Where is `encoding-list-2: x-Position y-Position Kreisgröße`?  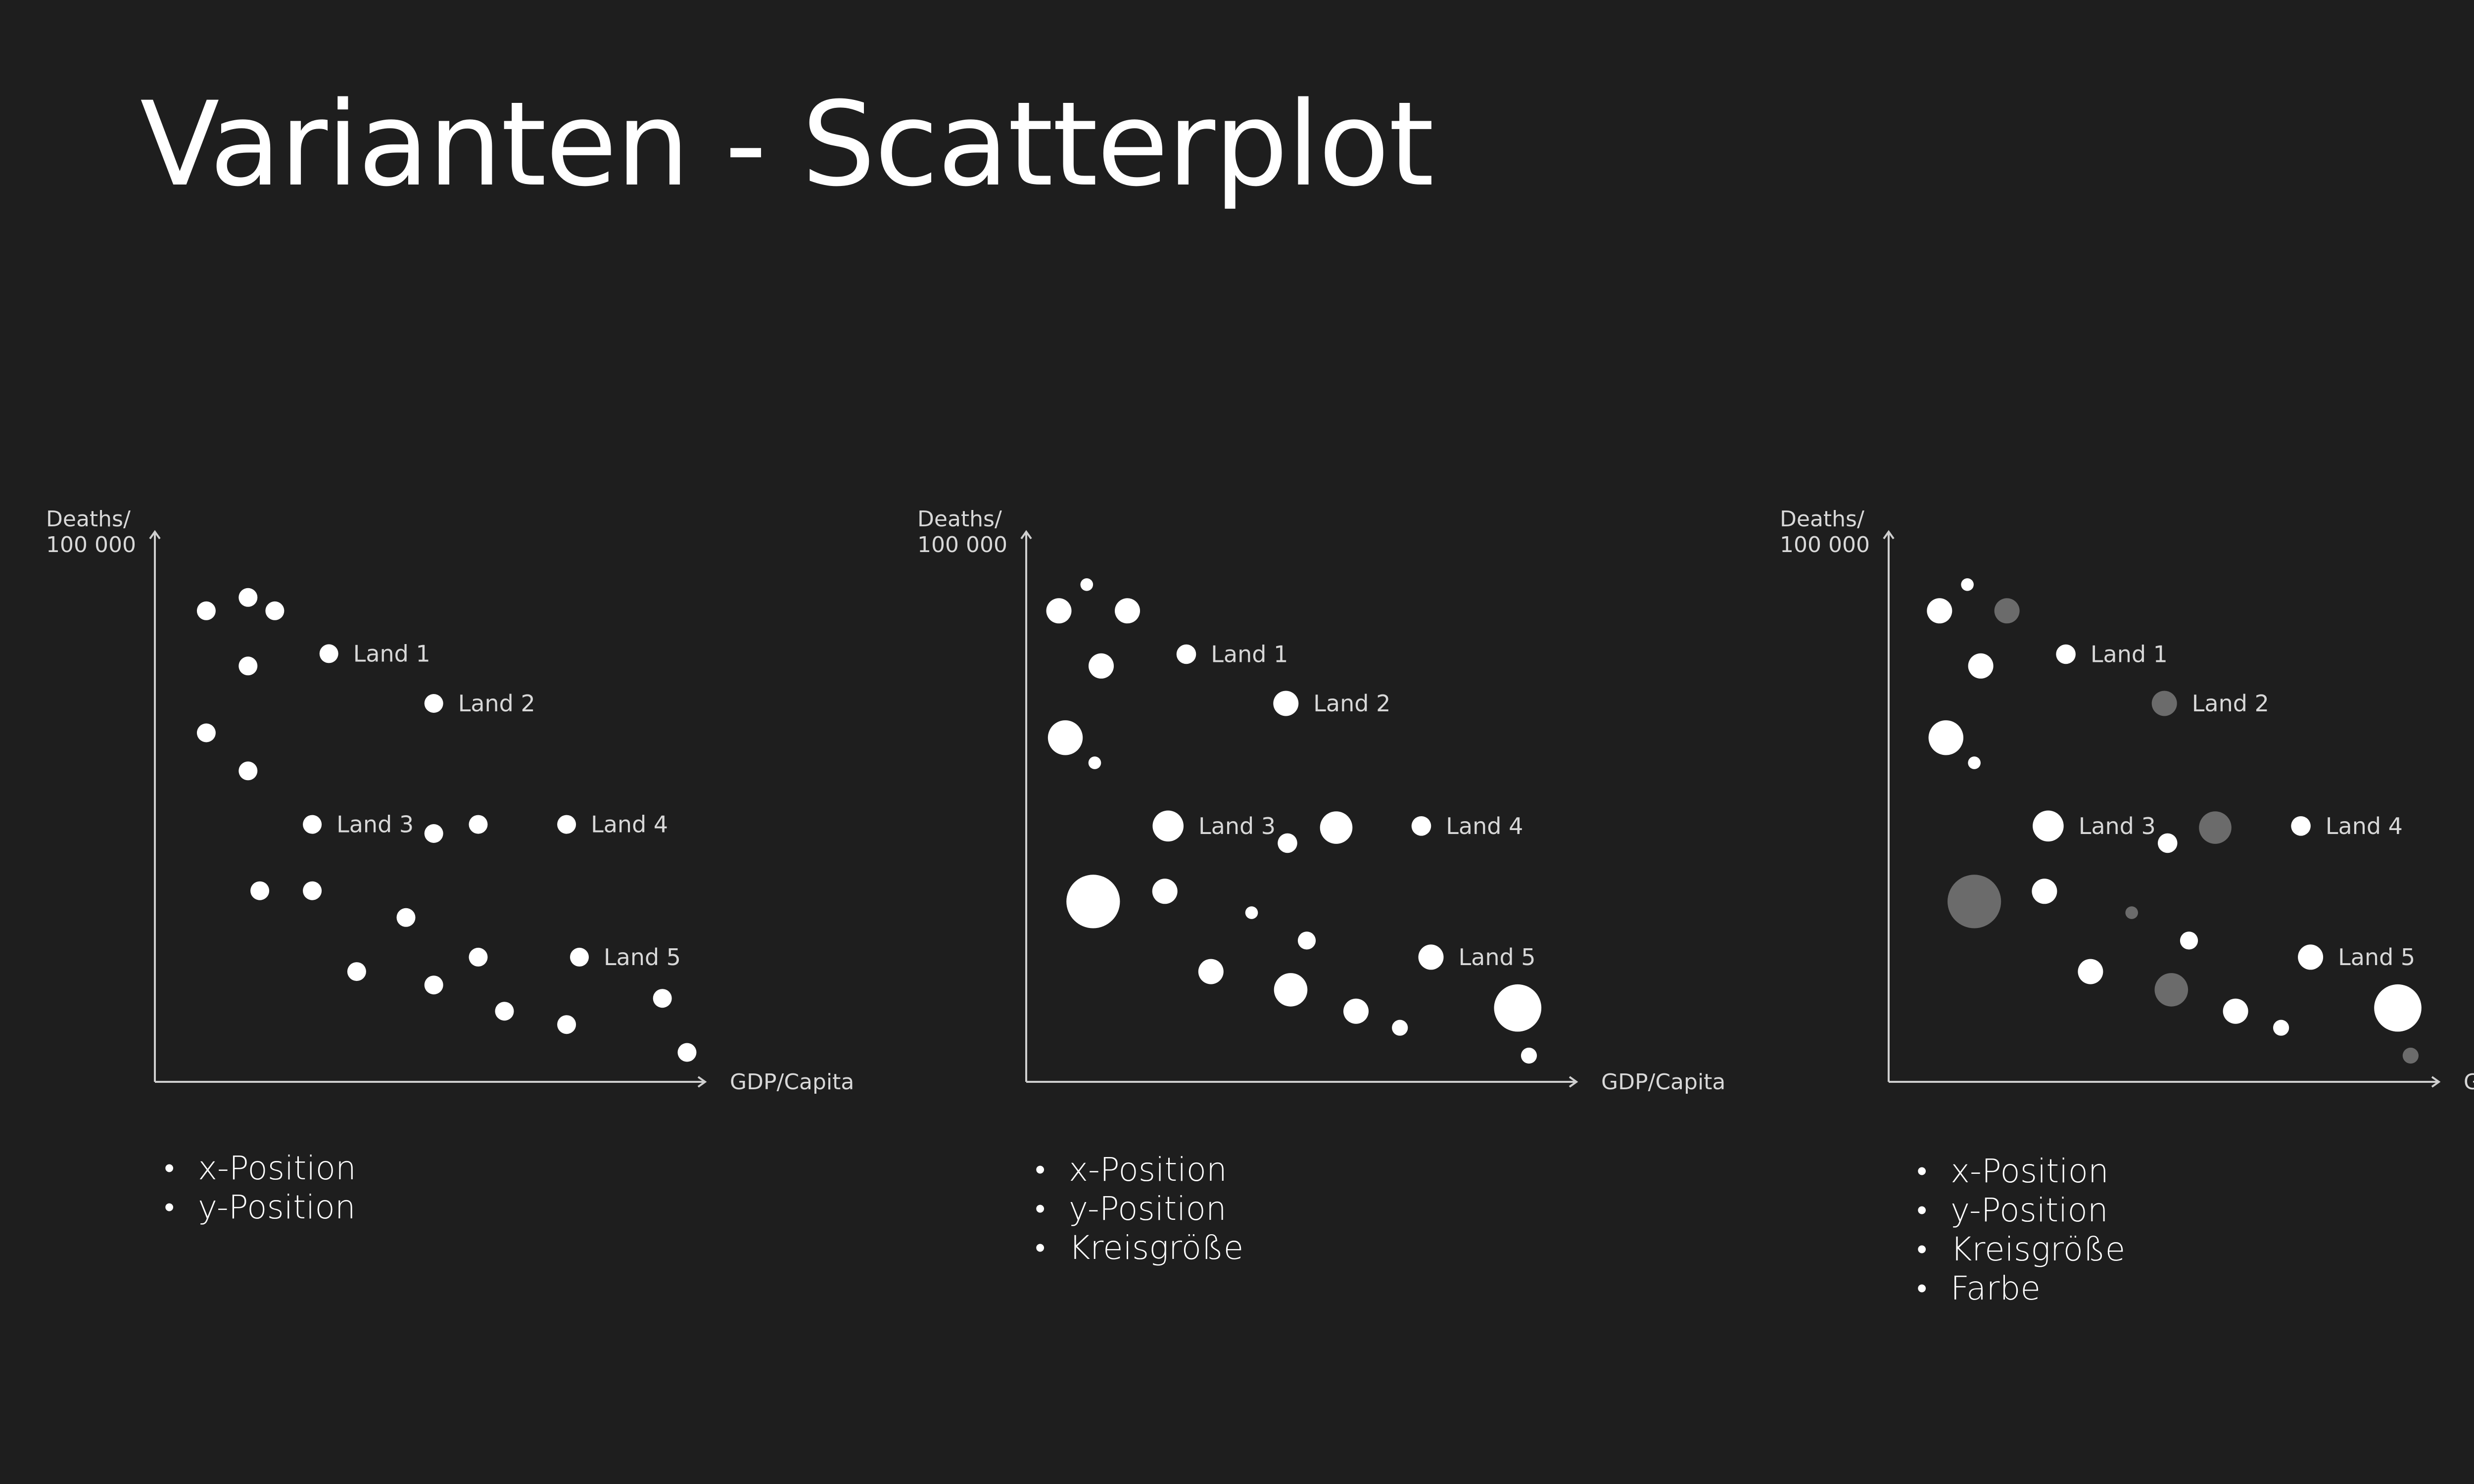 encoding-list-2: x-Position y-Position Kreisgröße is located at coordinates (1139, 1208).